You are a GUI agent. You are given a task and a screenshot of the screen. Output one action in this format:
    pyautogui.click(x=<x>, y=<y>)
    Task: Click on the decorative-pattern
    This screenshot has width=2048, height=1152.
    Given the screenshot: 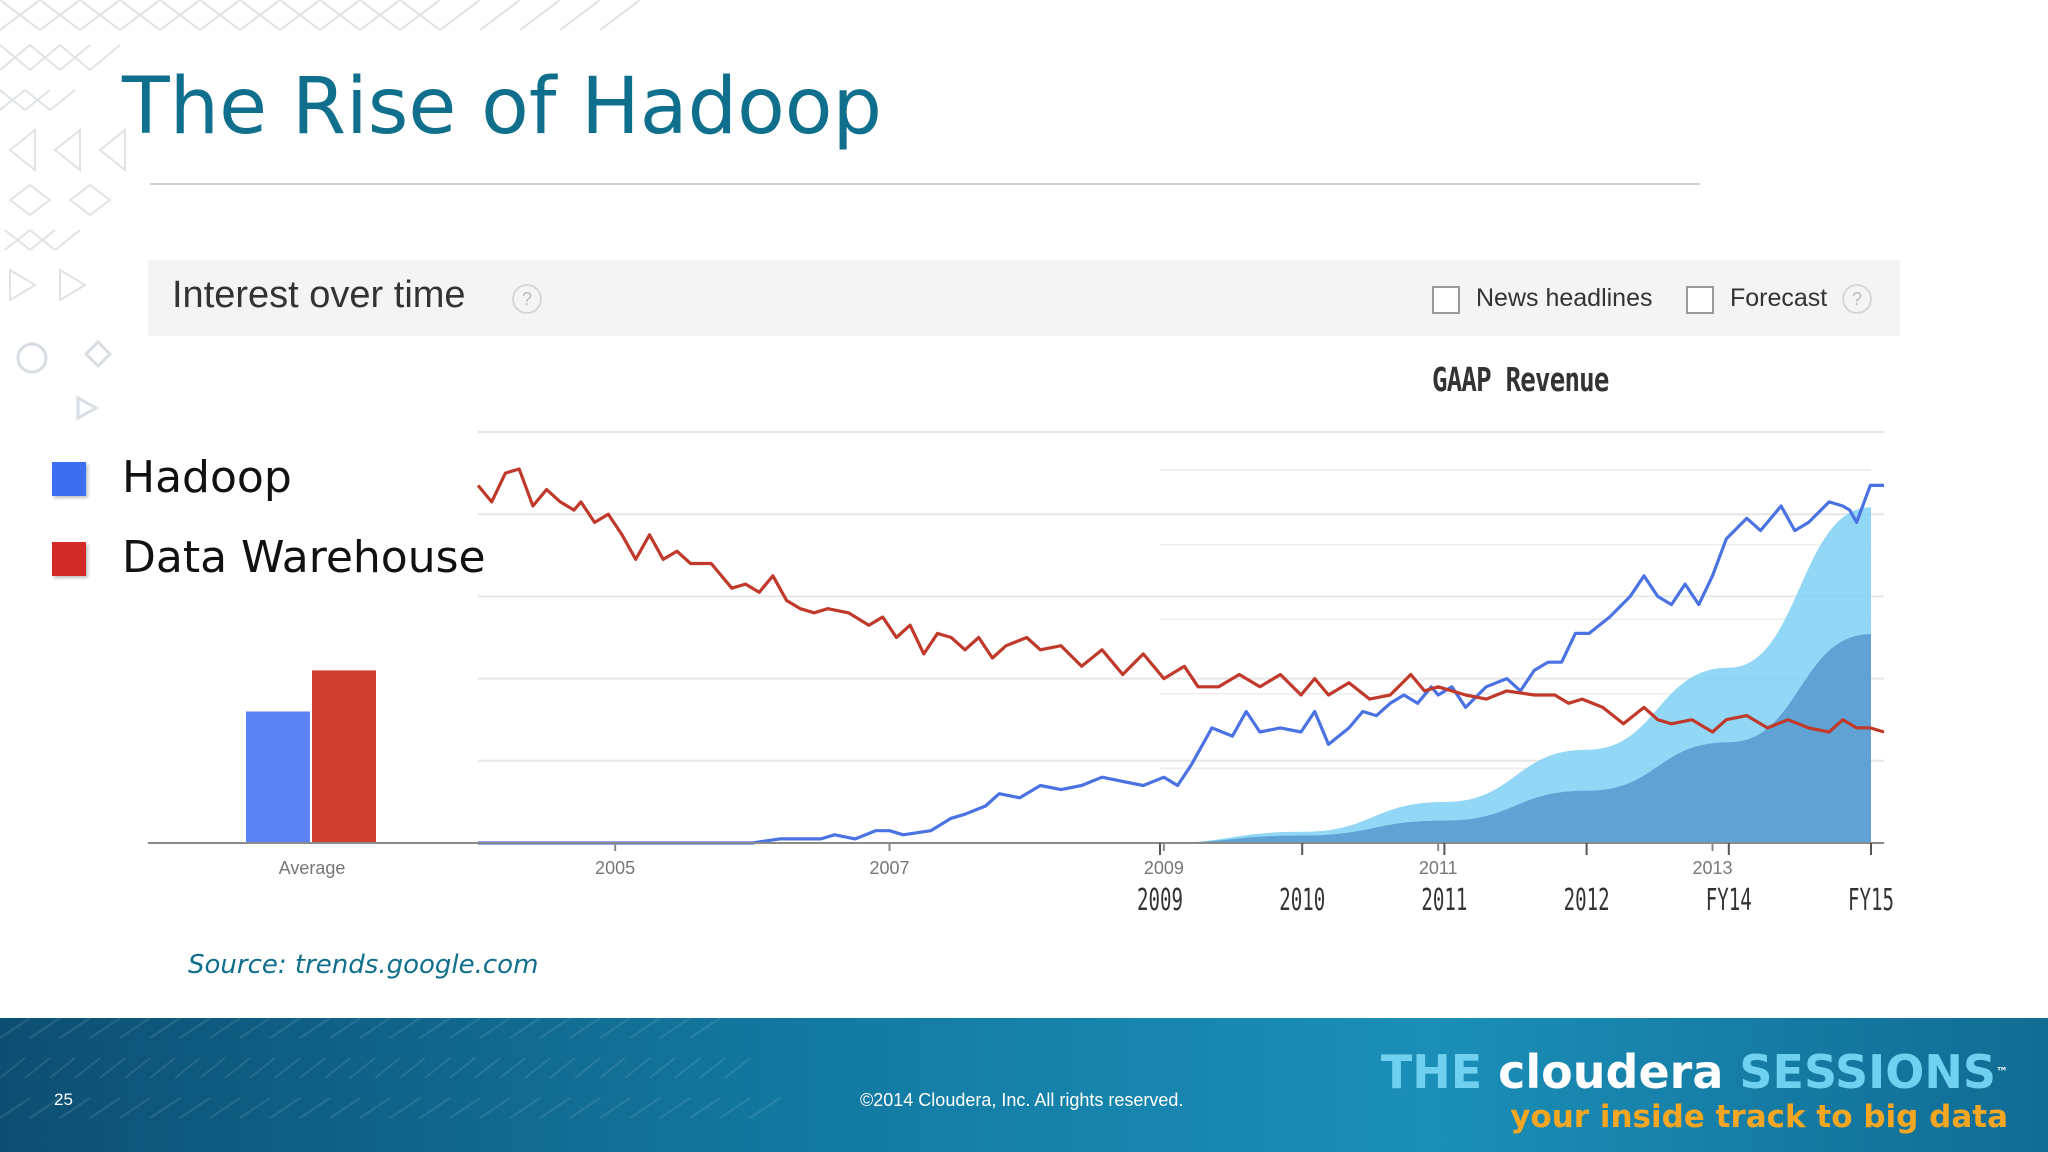 What is the action you would take?
    pyautogui.click(x=320, y=210)
    